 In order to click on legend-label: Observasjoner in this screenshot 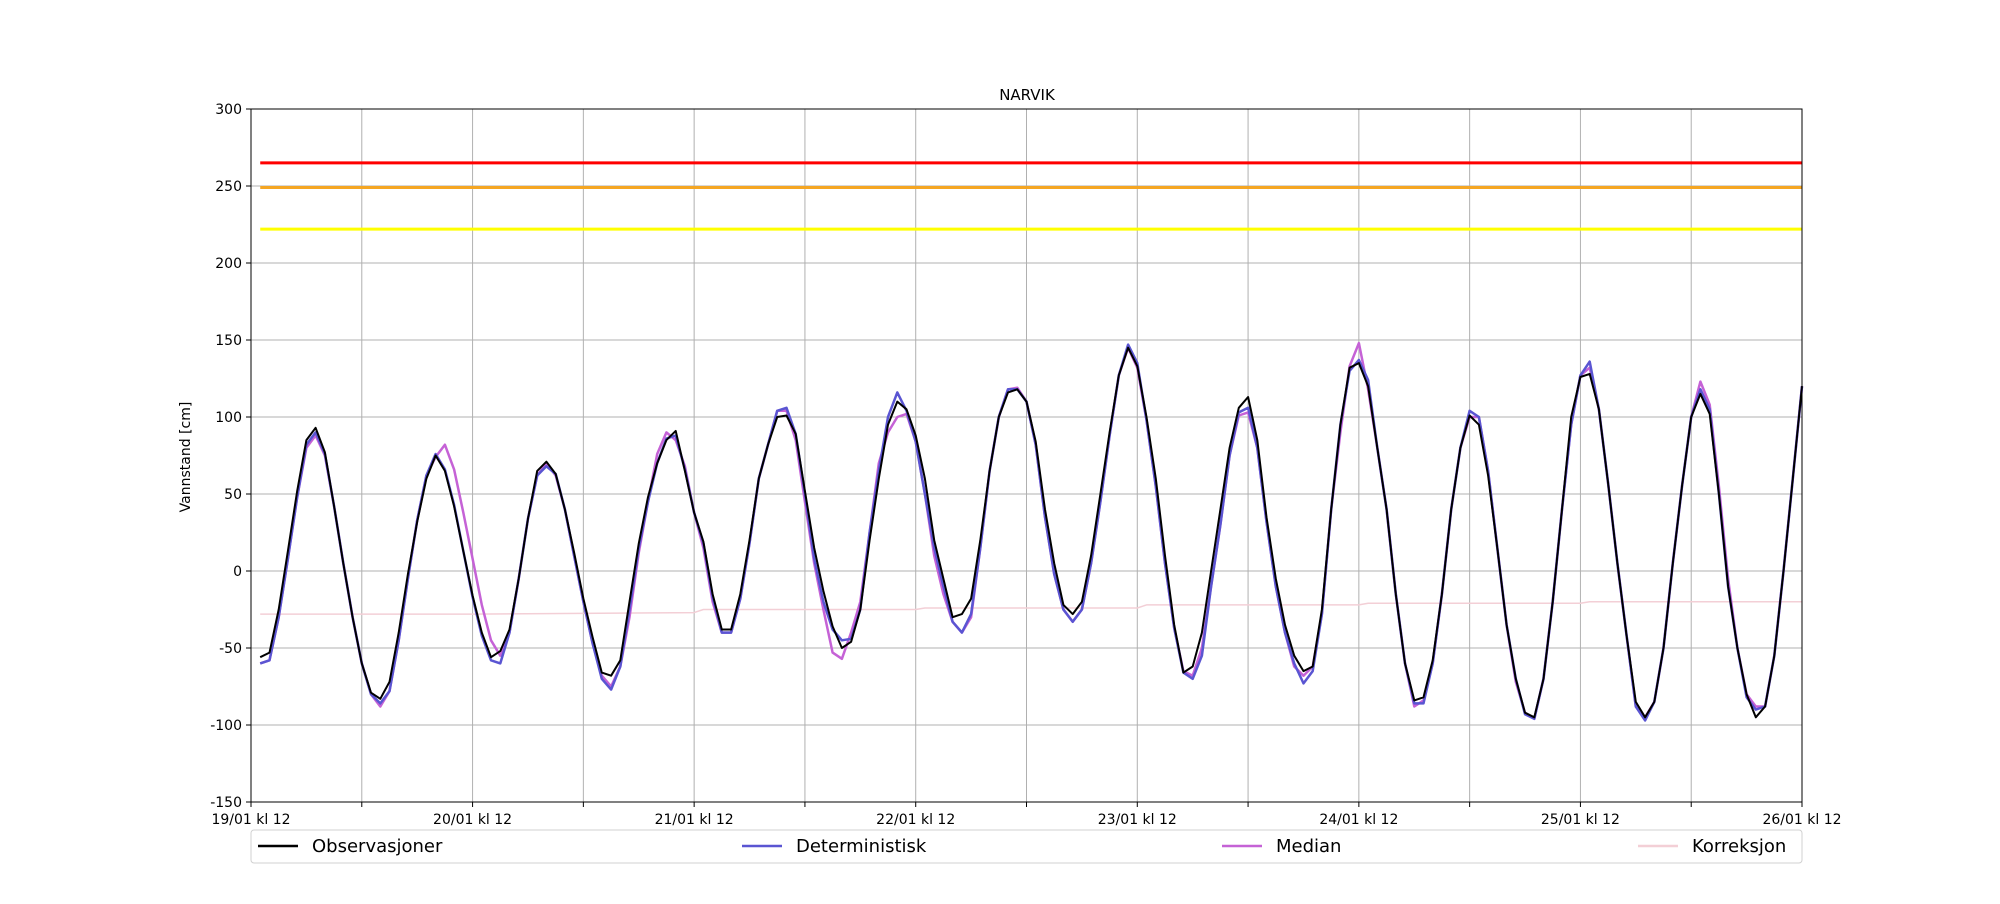, I will do `click(377, 846)`.